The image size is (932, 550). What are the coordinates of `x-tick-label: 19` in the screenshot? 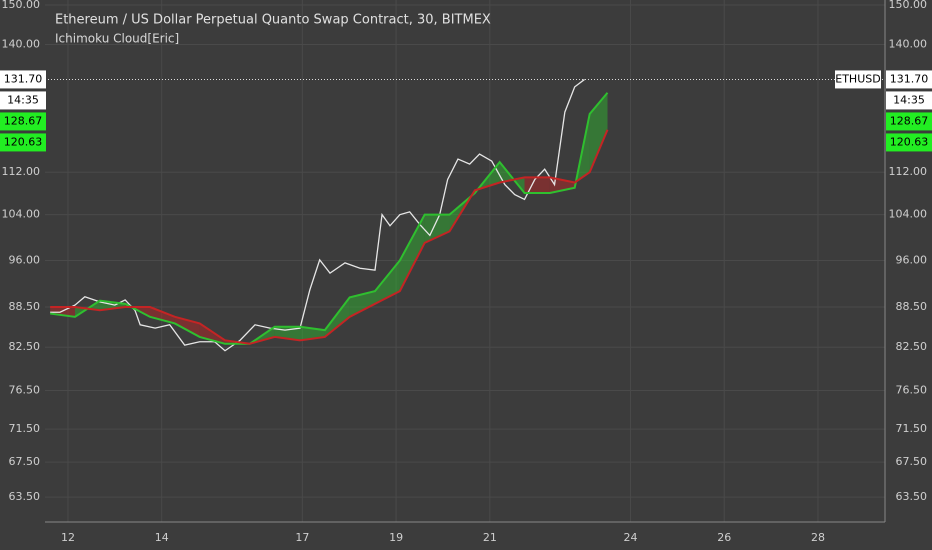 It's located at (396, 537).